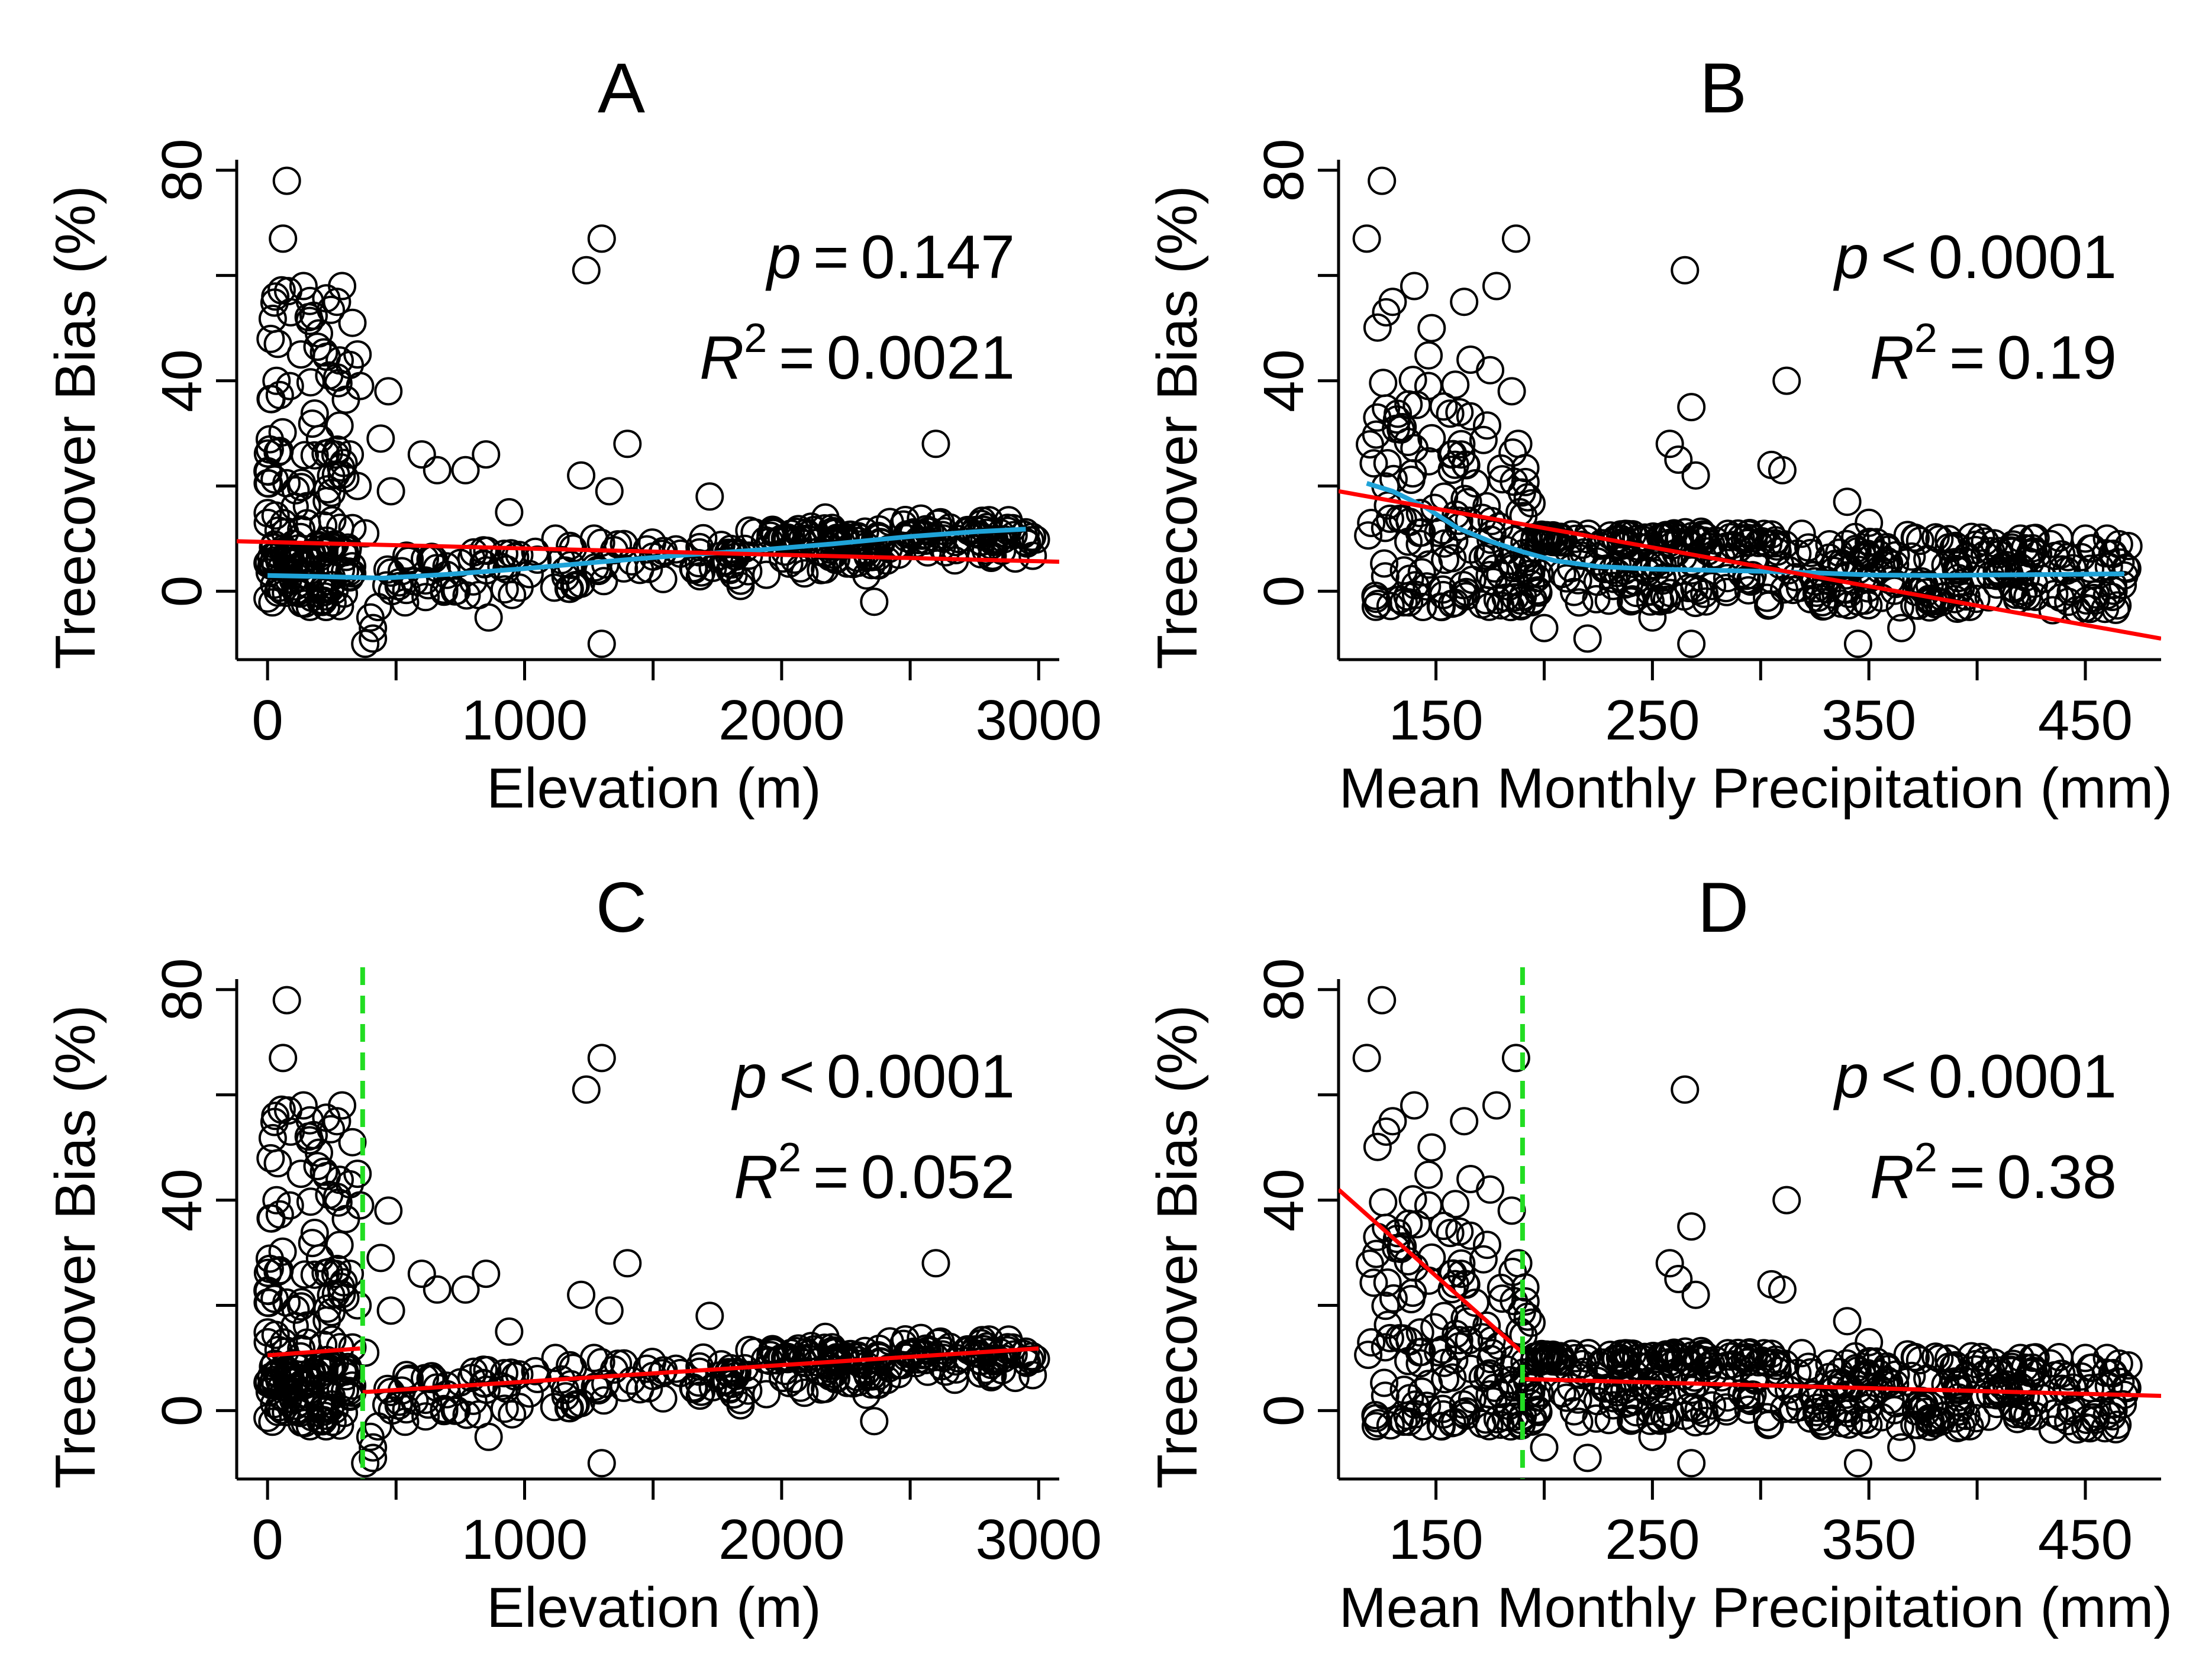 The height and width of the screenshot is (1676, 2212). Describe the element at coordinates (1431, 1271) in the screenshot. I see `segmented-fit-line` at that location.